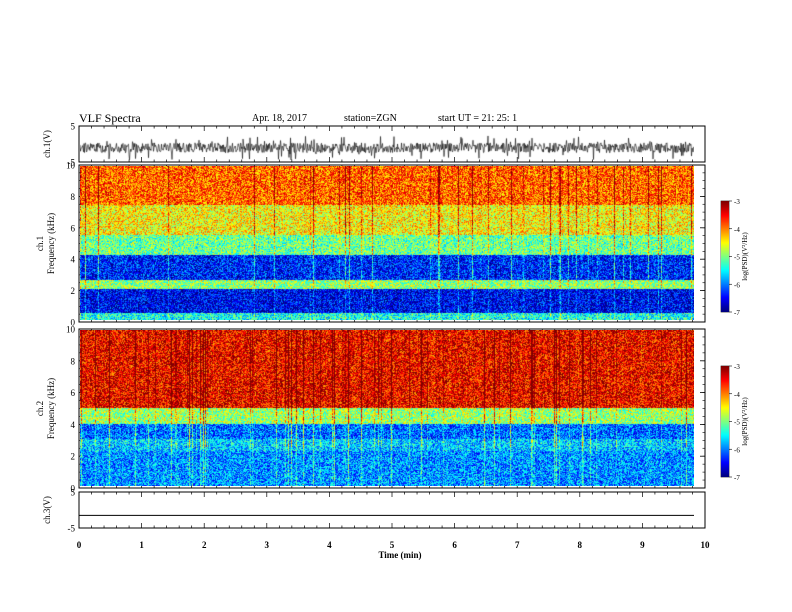 The height and width of the screenshot is (612, 792). Describe the element at coordinates (399, 555) in the screenshot. I see `x-axis-label: Time (min)` at that location.